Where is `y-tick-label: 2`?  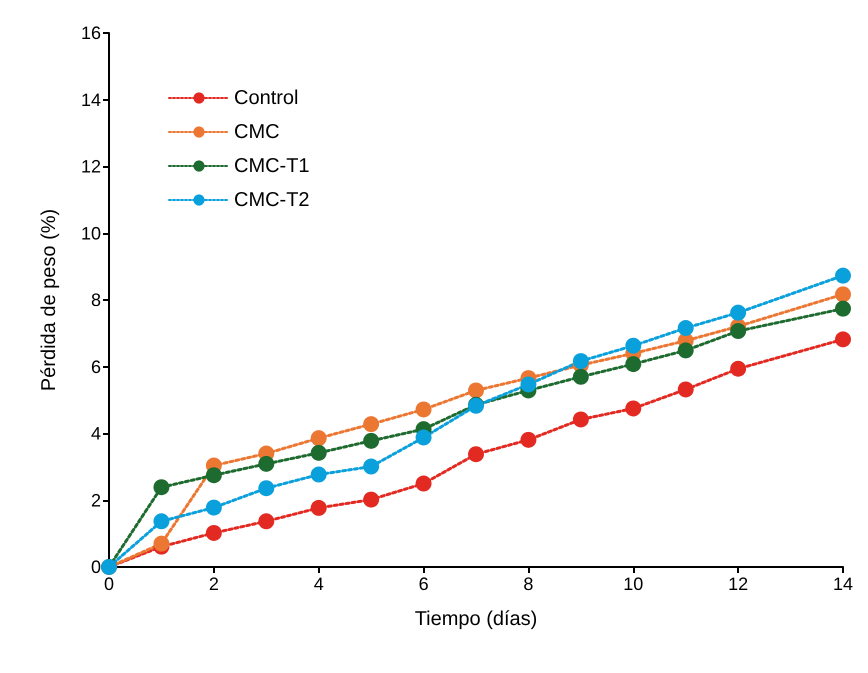 y-tick-label: 2 is located at coordinates (95, 500).